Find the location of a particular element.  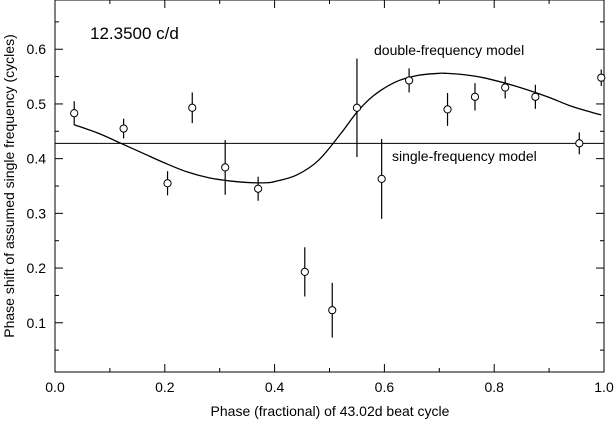

single-frequency-model-label: single-frequency model is located at coordinates (464, 156).